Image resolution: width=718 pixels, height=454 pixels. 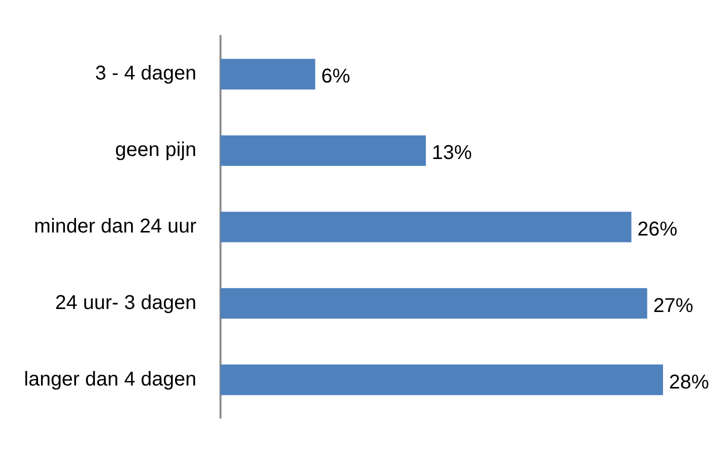 What do you see at coordinates (689, 382) in the screenshot?
I see `data-label: 28%` at bounding box center [689, 382].